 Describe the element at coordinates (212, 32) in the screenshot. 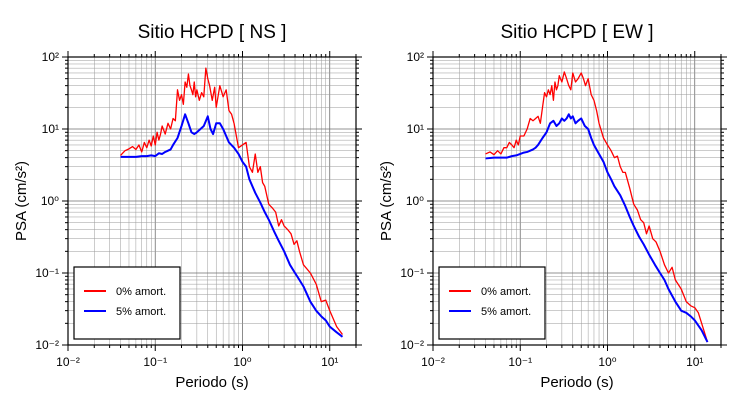

I see `chart-title: Sitio HCPD [ NS ]` at that location.